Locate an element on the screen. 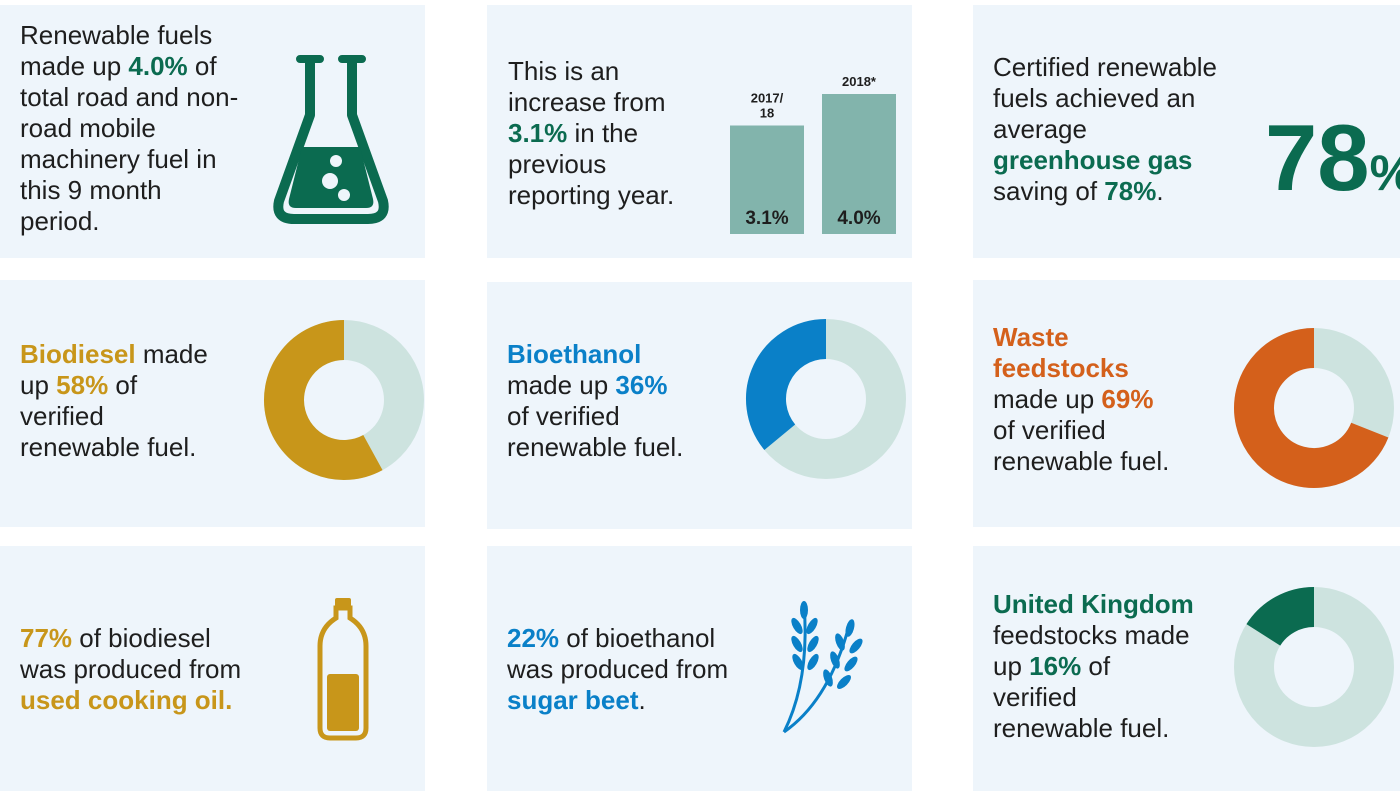 The image size is (1400, 793). highlight-text: 16% is located at coordinates (1055, 666).